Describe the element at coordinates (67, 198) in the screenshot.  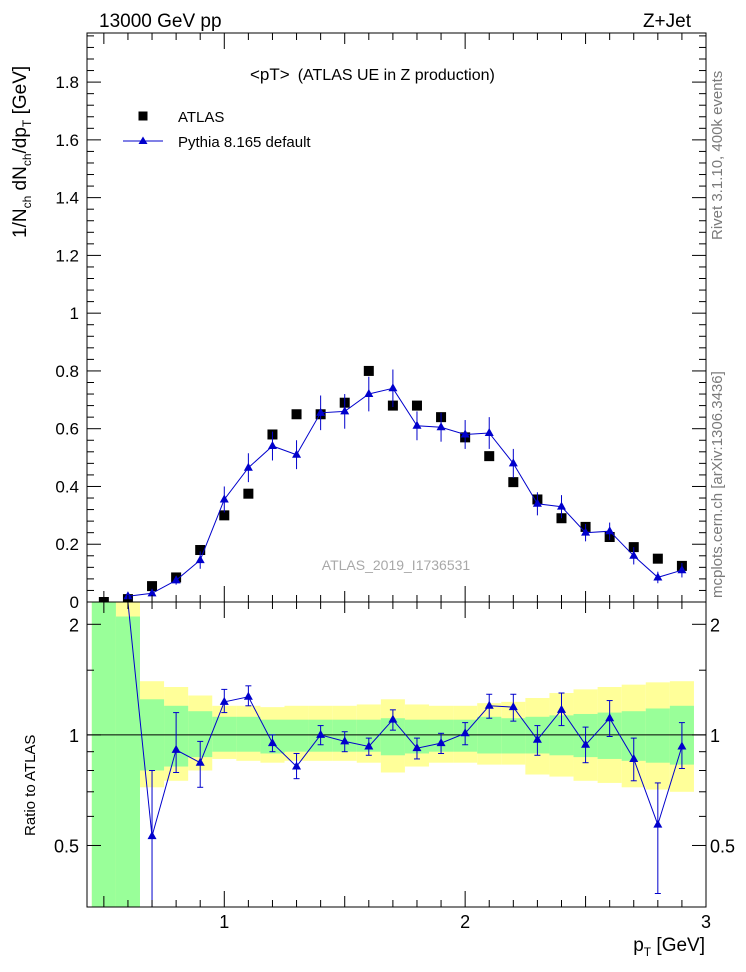
I see `main-y-tick-label: 1.4` at that location.